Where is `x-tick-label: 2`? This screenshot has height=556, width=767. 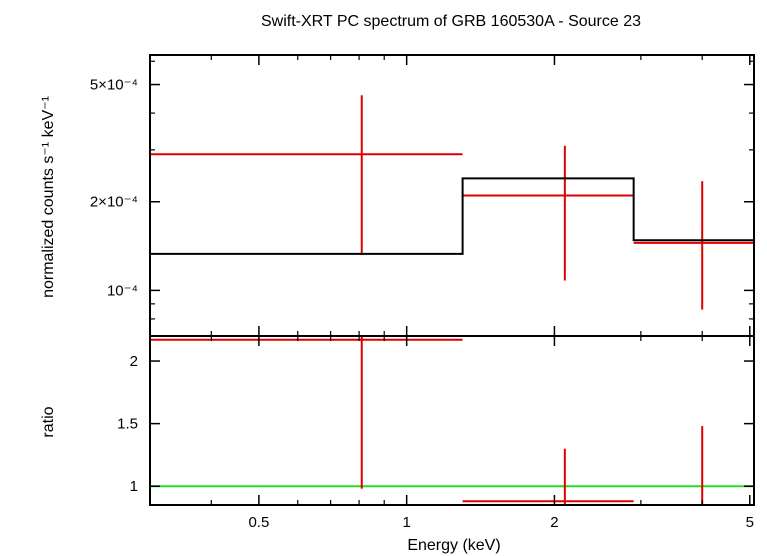
x-tick-label: 2 is located at coordinates (554, 522).